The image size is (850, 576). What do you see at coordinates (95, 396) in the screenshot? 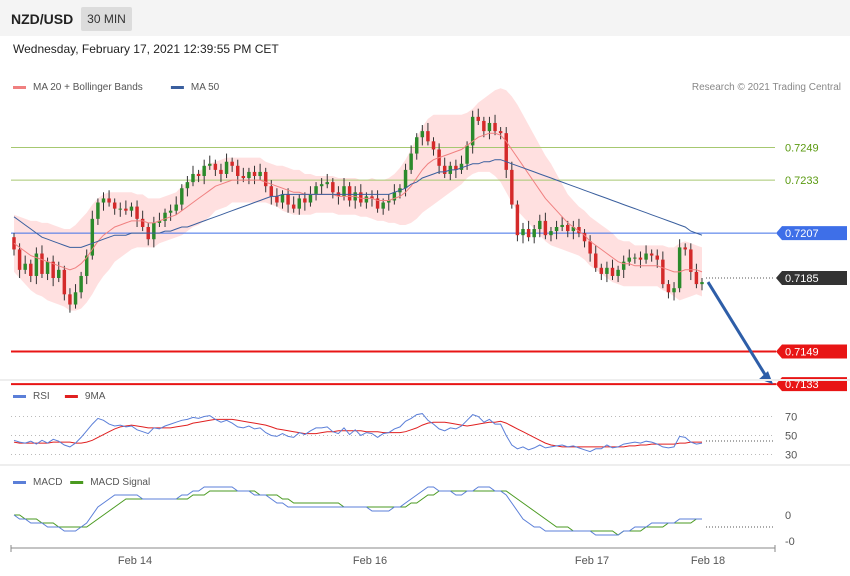
I see `legend-label: 9MA` at bounding box center [95, 396].